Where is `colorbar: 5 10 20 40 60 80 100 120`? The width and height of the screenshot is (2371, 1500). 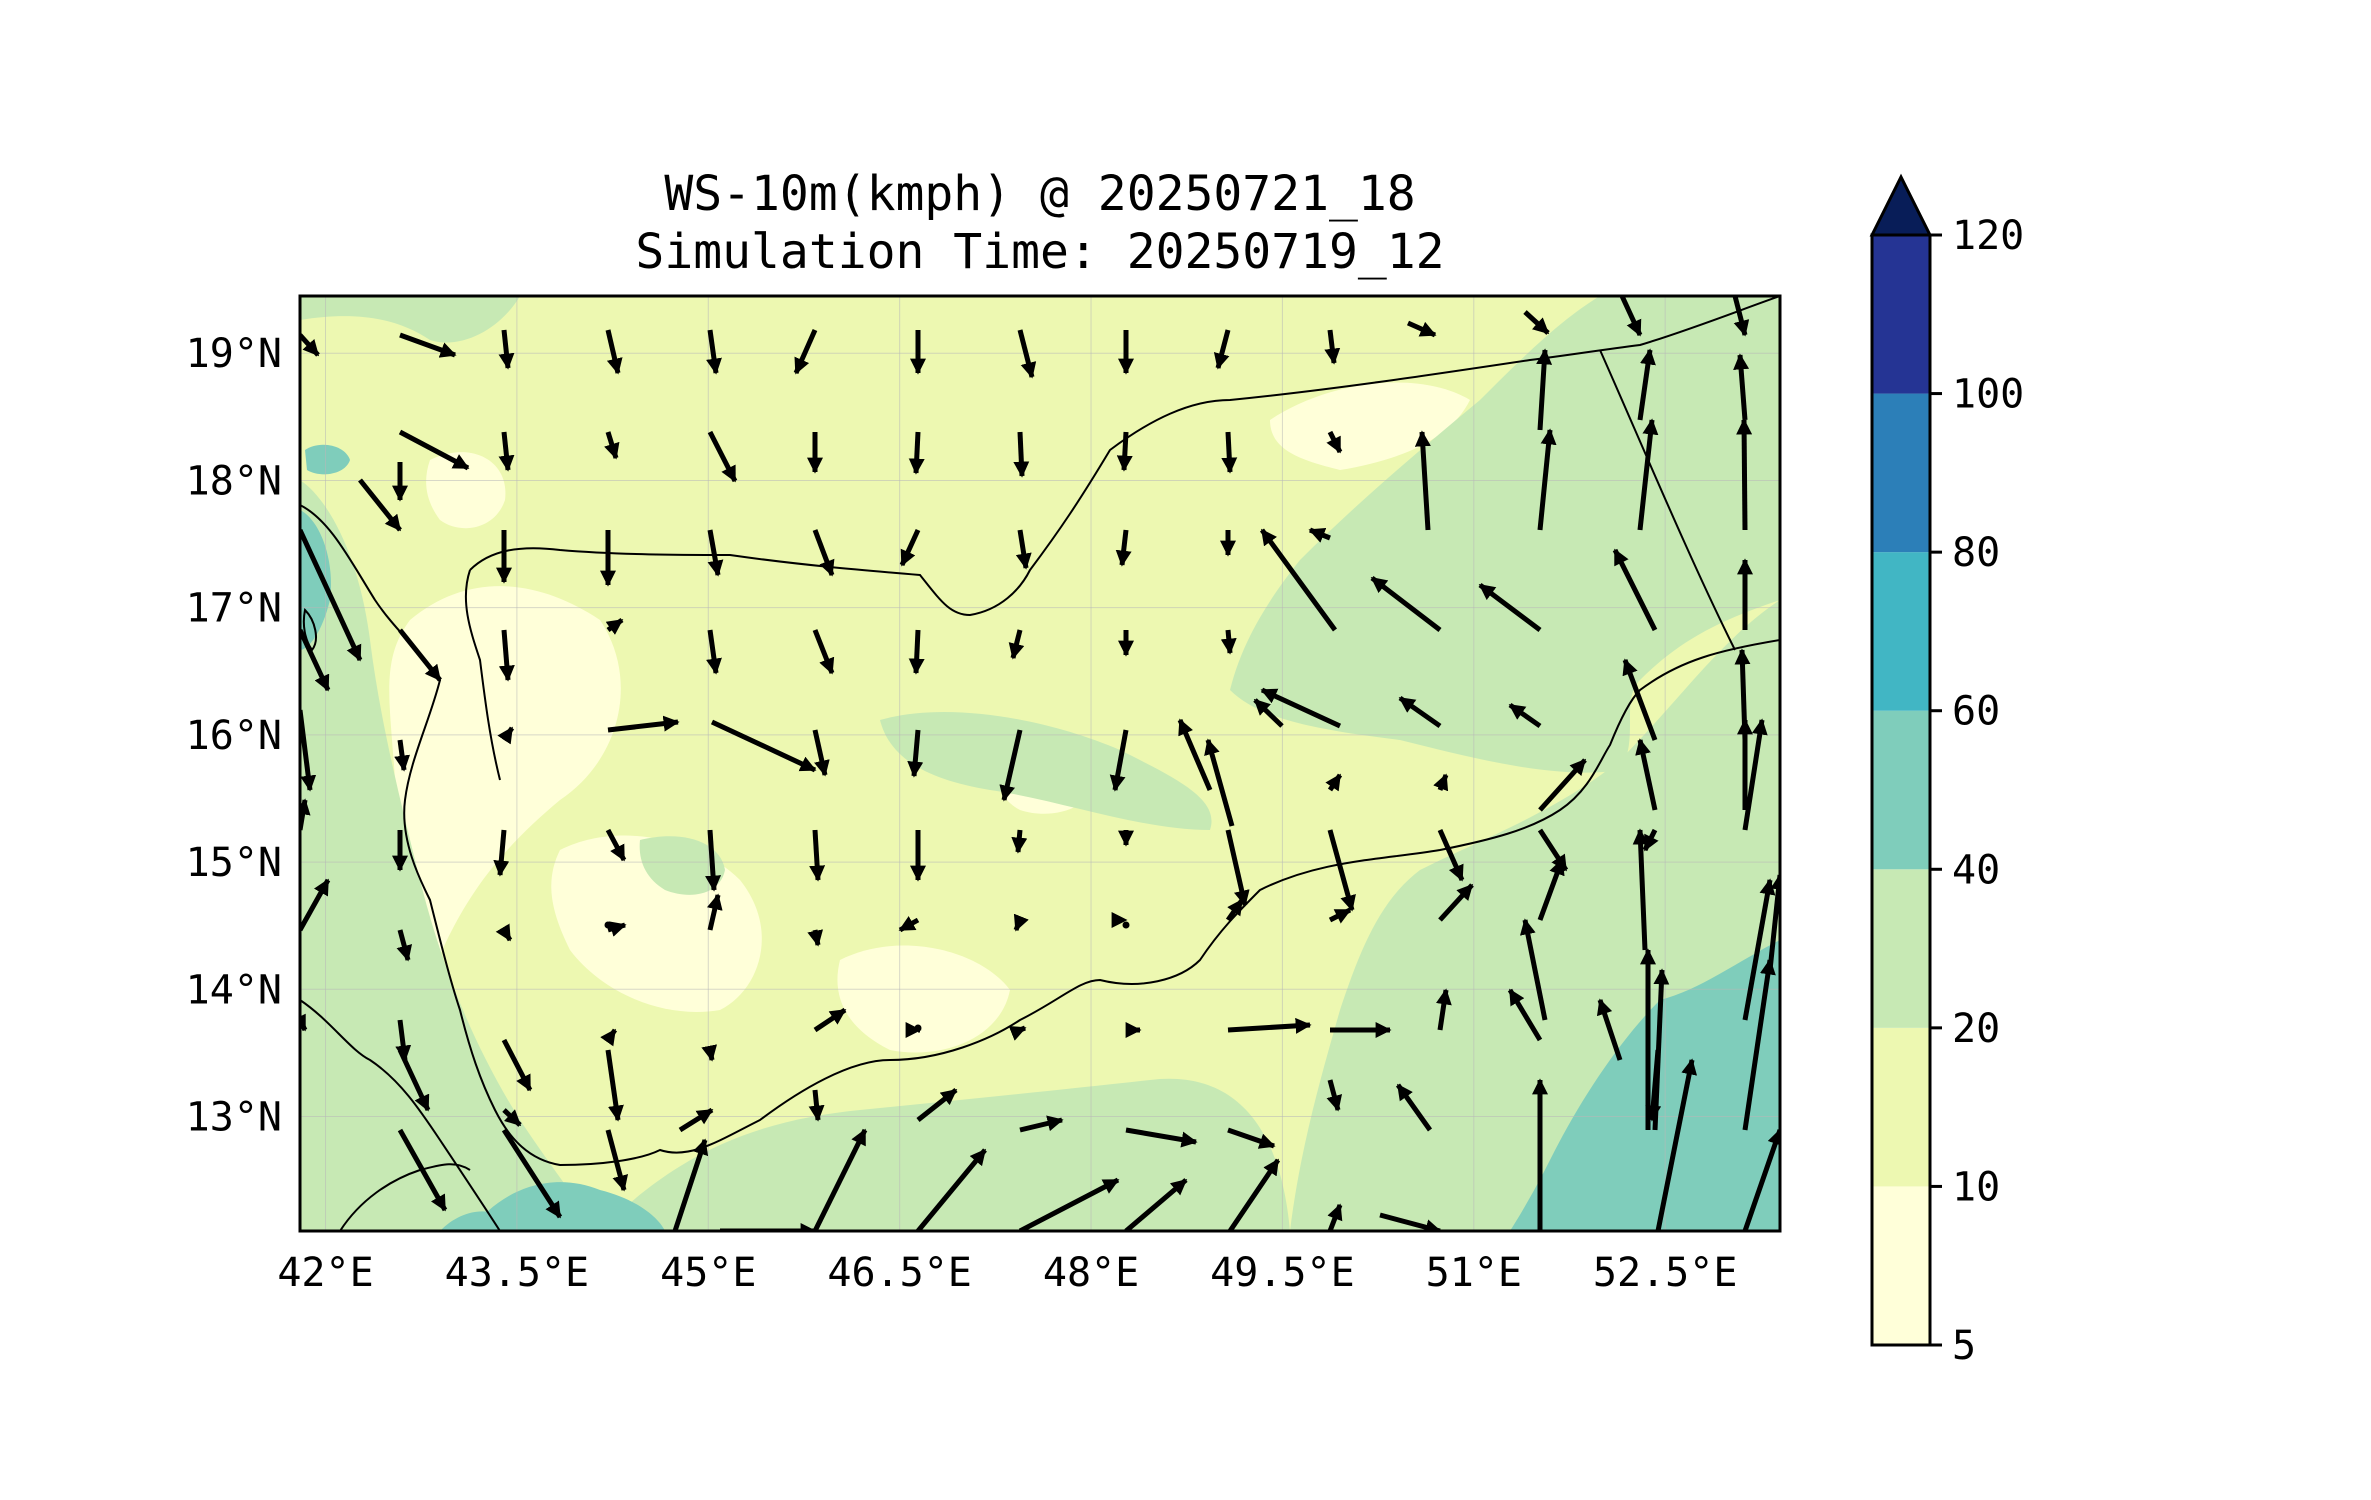 colorbar: 5 10 20 40 60 80 100 120 is located at coordinates (1946, 771).